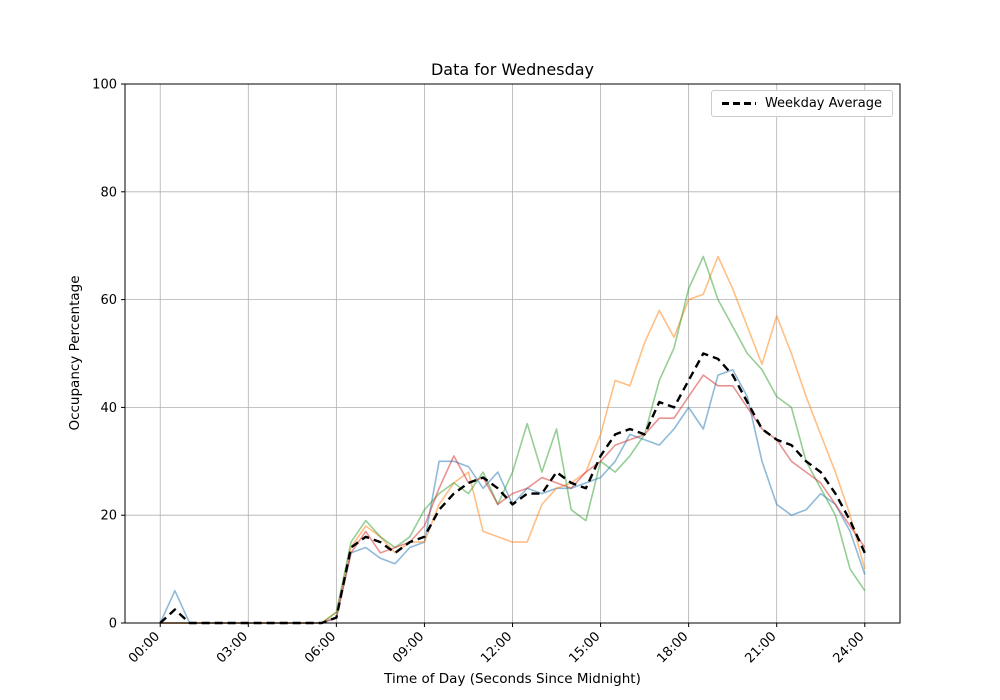 This screenshot has width=1000, height=700. What do you see at coordinates (823, 103) in the screenshot?
I see `legend-label: Weekday Average` at bounding box center [823, 103].